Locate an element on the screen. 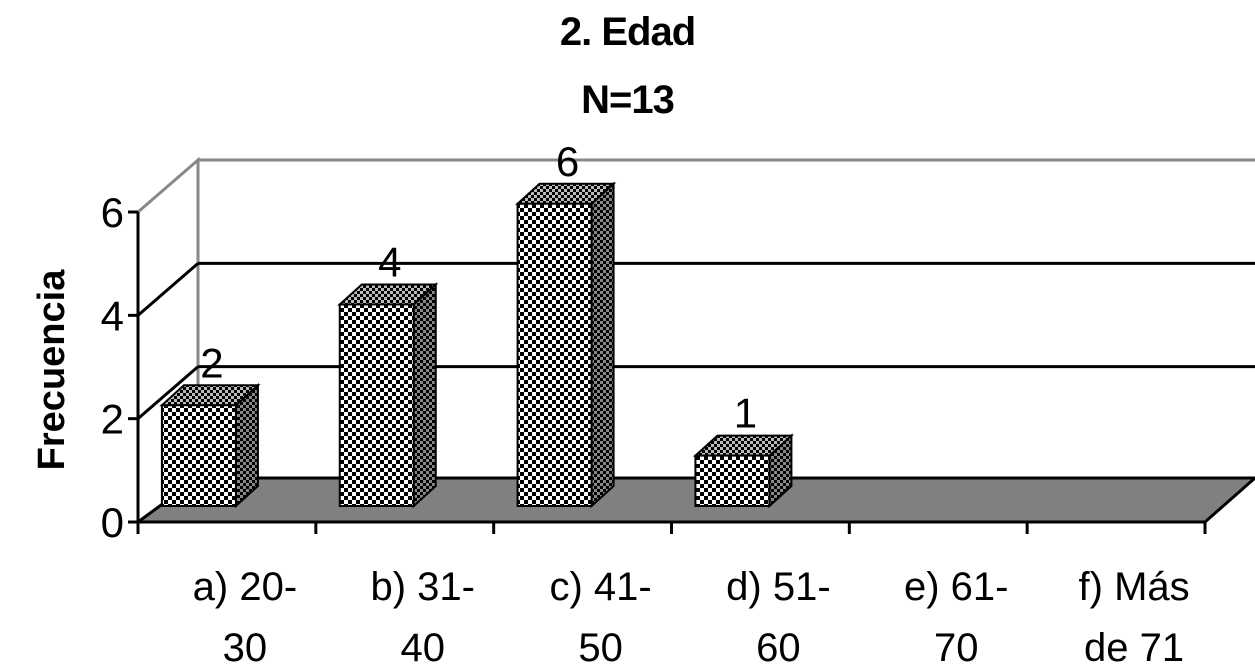  data-label: 4 is located at coordinates (389, 262).